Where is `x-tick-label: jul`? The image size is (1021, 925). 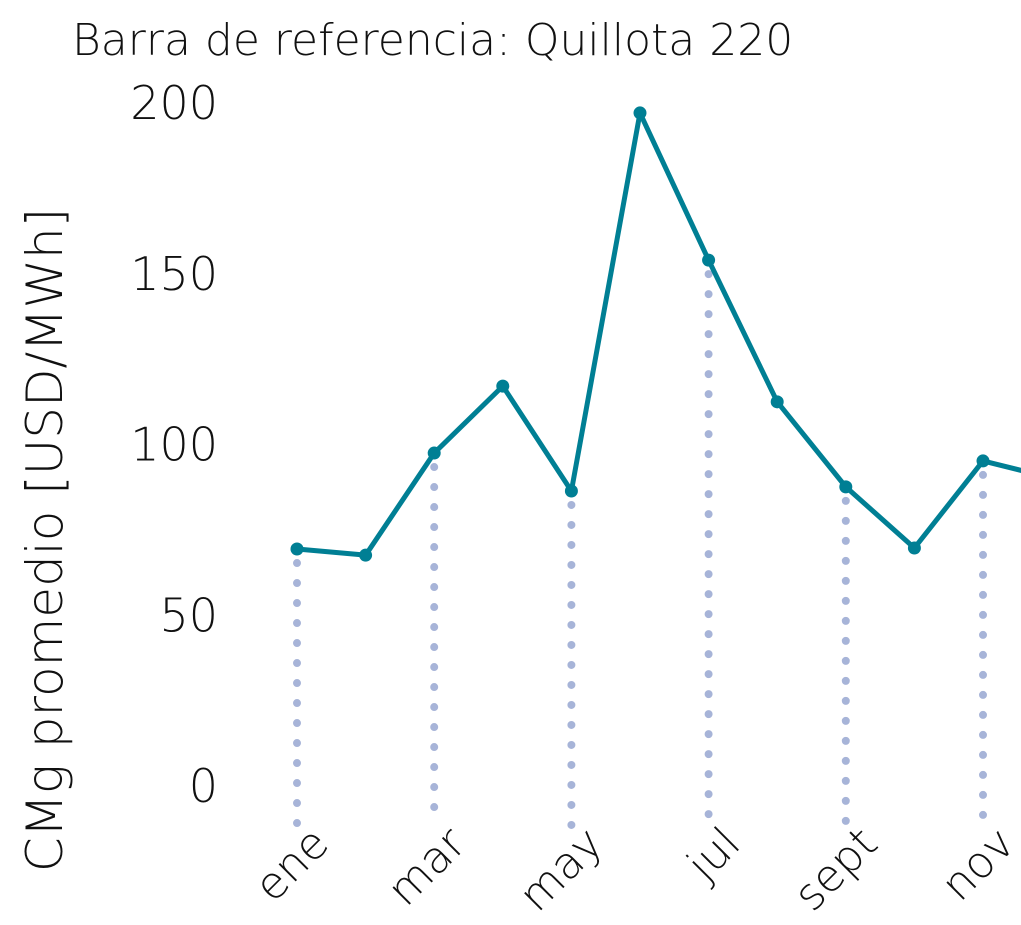
x-tick-label: jul is located at coordinates (714, 855).